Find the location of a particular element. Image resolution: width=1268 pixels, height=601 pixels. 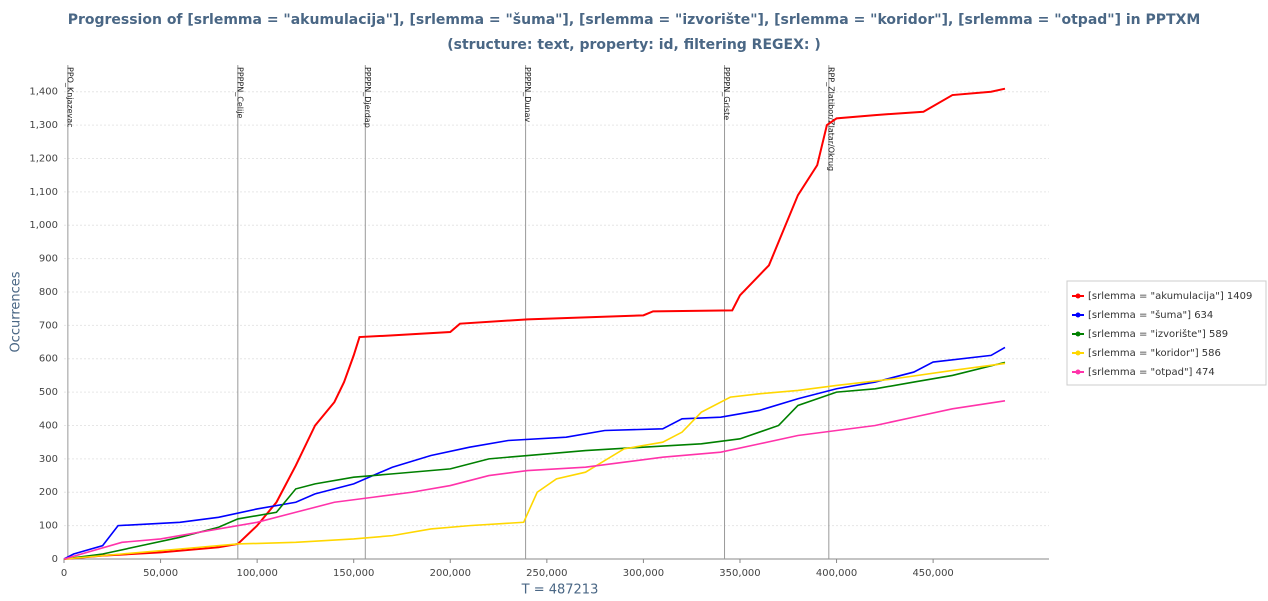

x-tick-label: 100,000 is located at coordinates (256, 573).